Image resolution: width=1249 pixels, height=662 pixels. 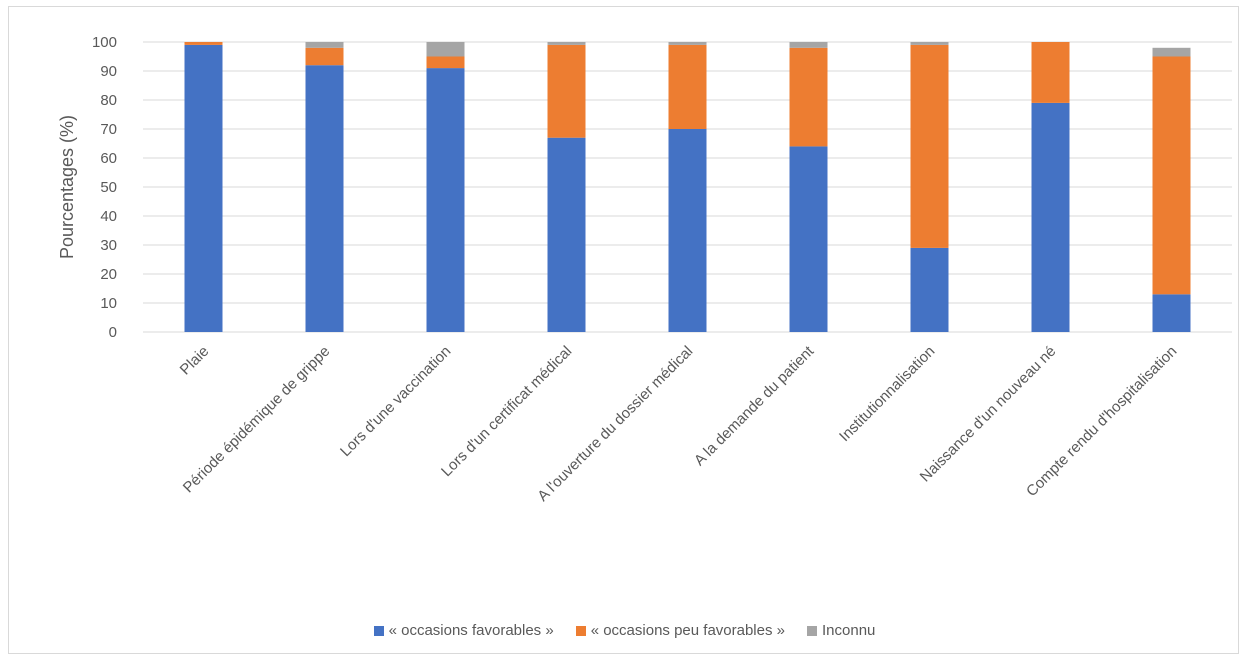 What do you see at coordinates (108, 216) in the screenshot?
I see `y-tick-label: 40` at bounding box center [108, 216].